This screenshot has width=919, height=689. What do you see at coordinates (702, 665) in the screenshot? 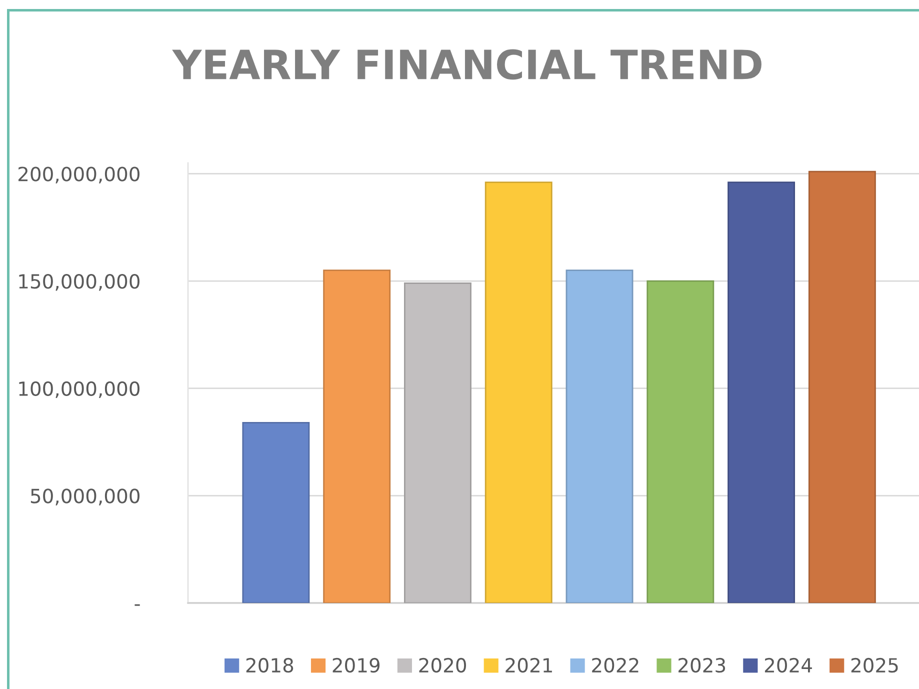
I see `legend-label: 2023` at bounding box center [702, 665].